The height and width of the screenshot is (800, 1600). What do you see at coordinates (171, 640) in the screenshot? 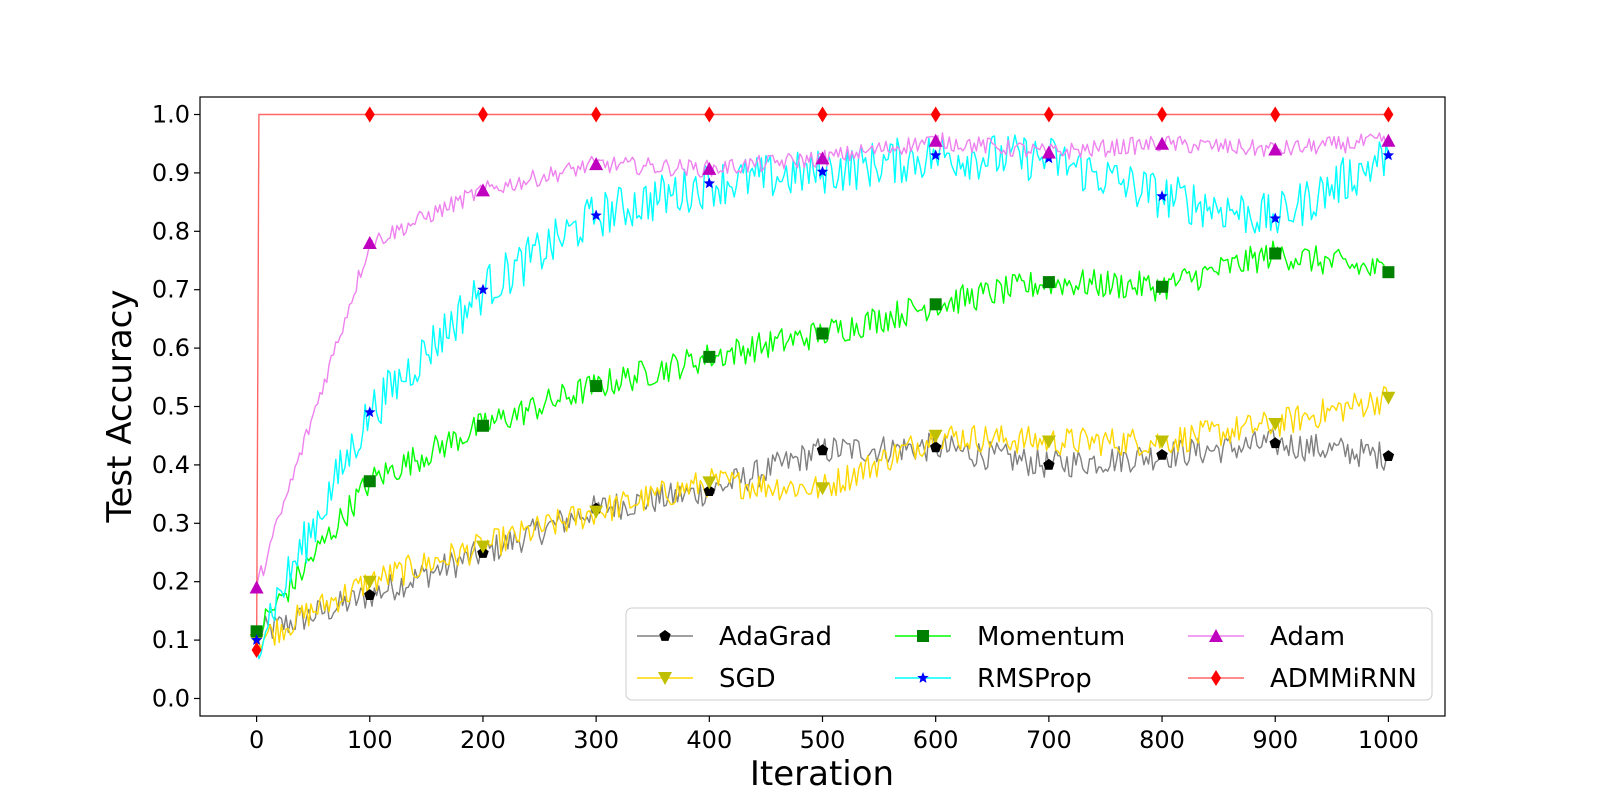
I see `y-tick-label: 0.1` at bounding box center [171, 640].